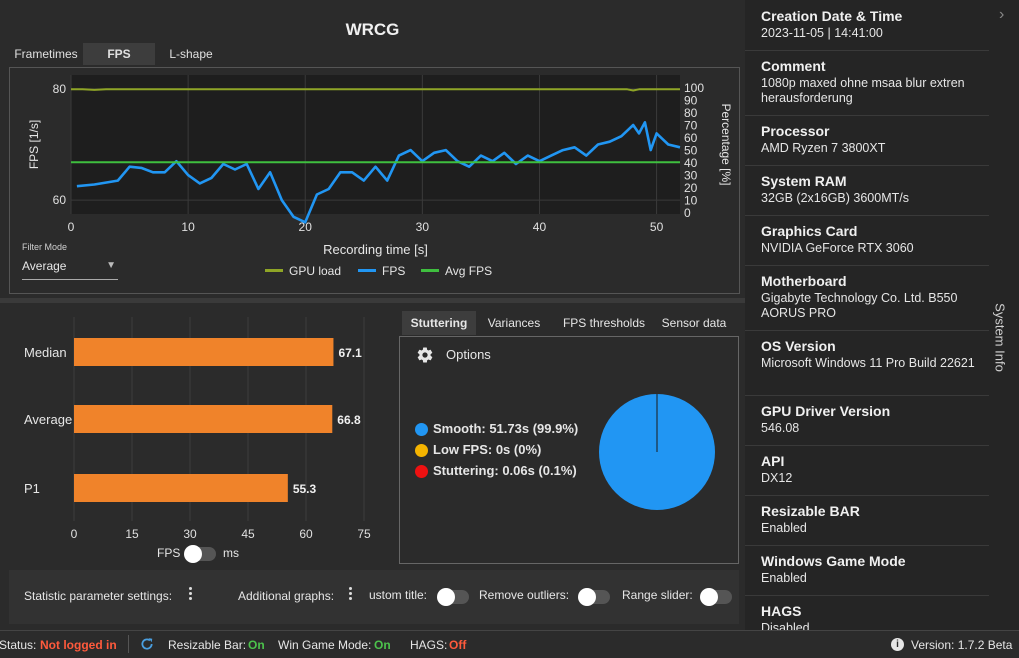  What do you see at coordinates (691, 201) in the screenshot?
I see `y2-tick-label: 10` at bounding box center [691, 201].